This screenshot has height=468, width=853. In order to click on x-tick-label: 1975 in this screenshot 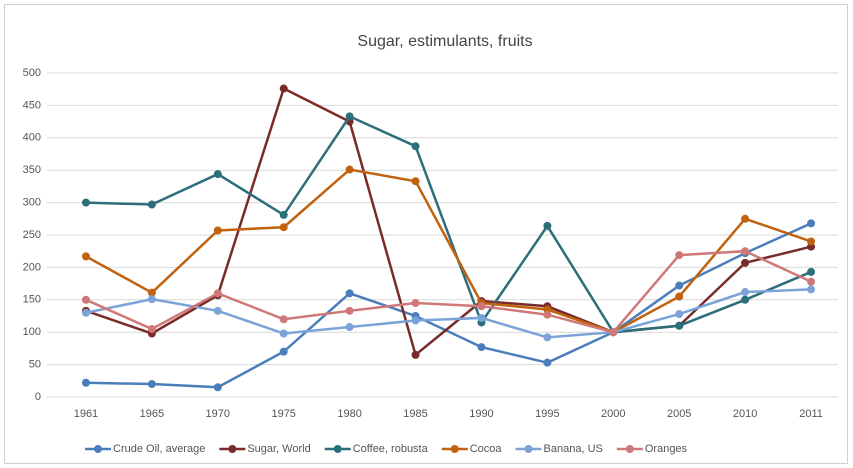, I will do `click(283, 414)`.